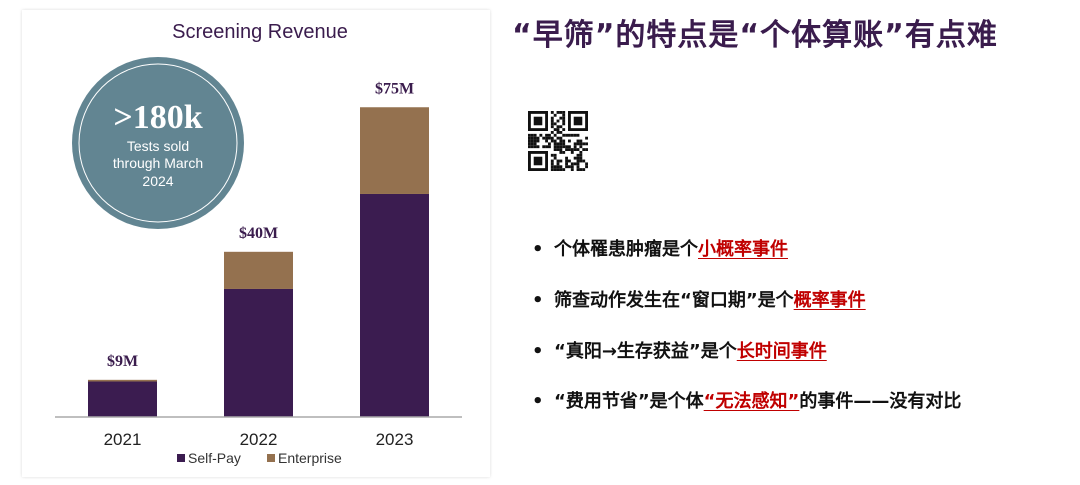 This screenshot has width=1080, height=485. I want to click on total-label: $40M, so click(258, 233).